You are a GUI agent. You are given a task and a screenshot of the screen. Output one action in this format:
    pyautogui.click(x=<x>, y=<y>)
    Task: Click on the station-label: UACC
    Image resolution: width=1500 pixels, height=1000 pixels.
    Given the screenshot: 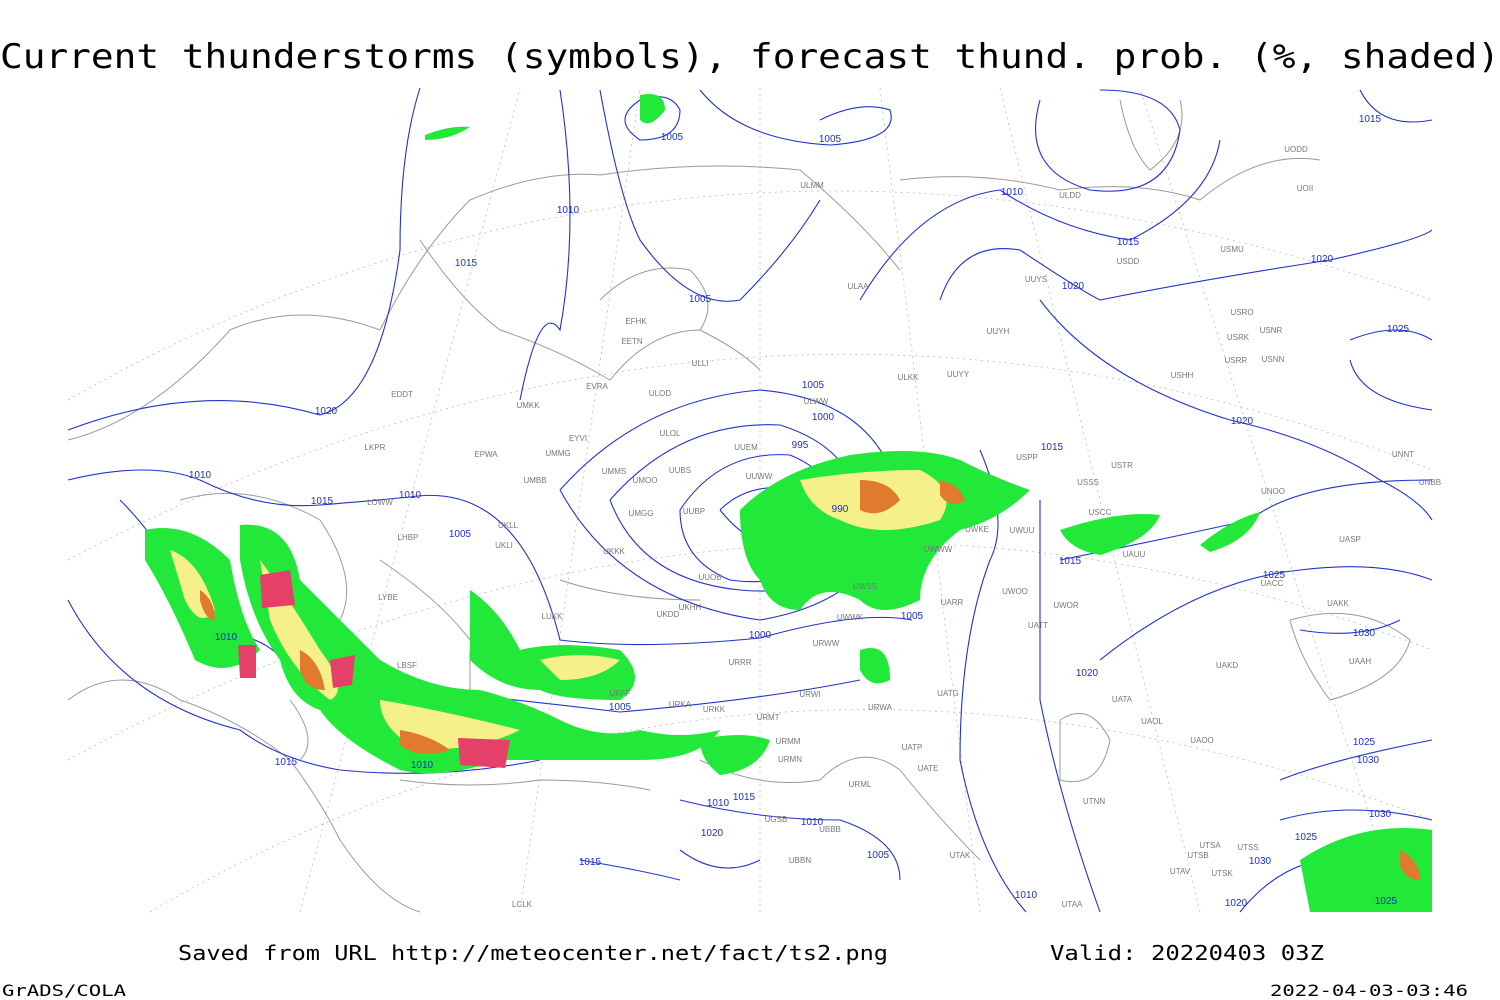 What is the action you would take?
    pyautogui.click(x=1272, y=583)
    